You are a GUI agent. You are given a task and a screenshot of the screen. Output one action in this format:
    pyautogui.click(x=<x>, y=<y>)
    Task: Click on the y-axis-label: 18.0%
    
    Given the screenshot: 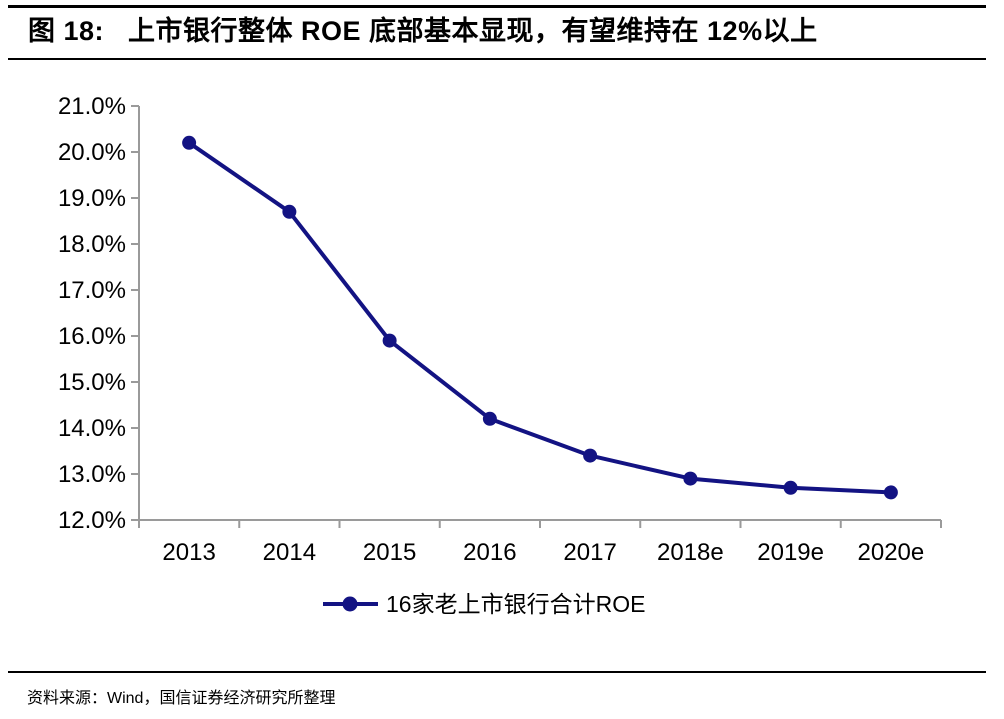 What is the action you would take?
    pyautogui.click(x=92, y=244)
    